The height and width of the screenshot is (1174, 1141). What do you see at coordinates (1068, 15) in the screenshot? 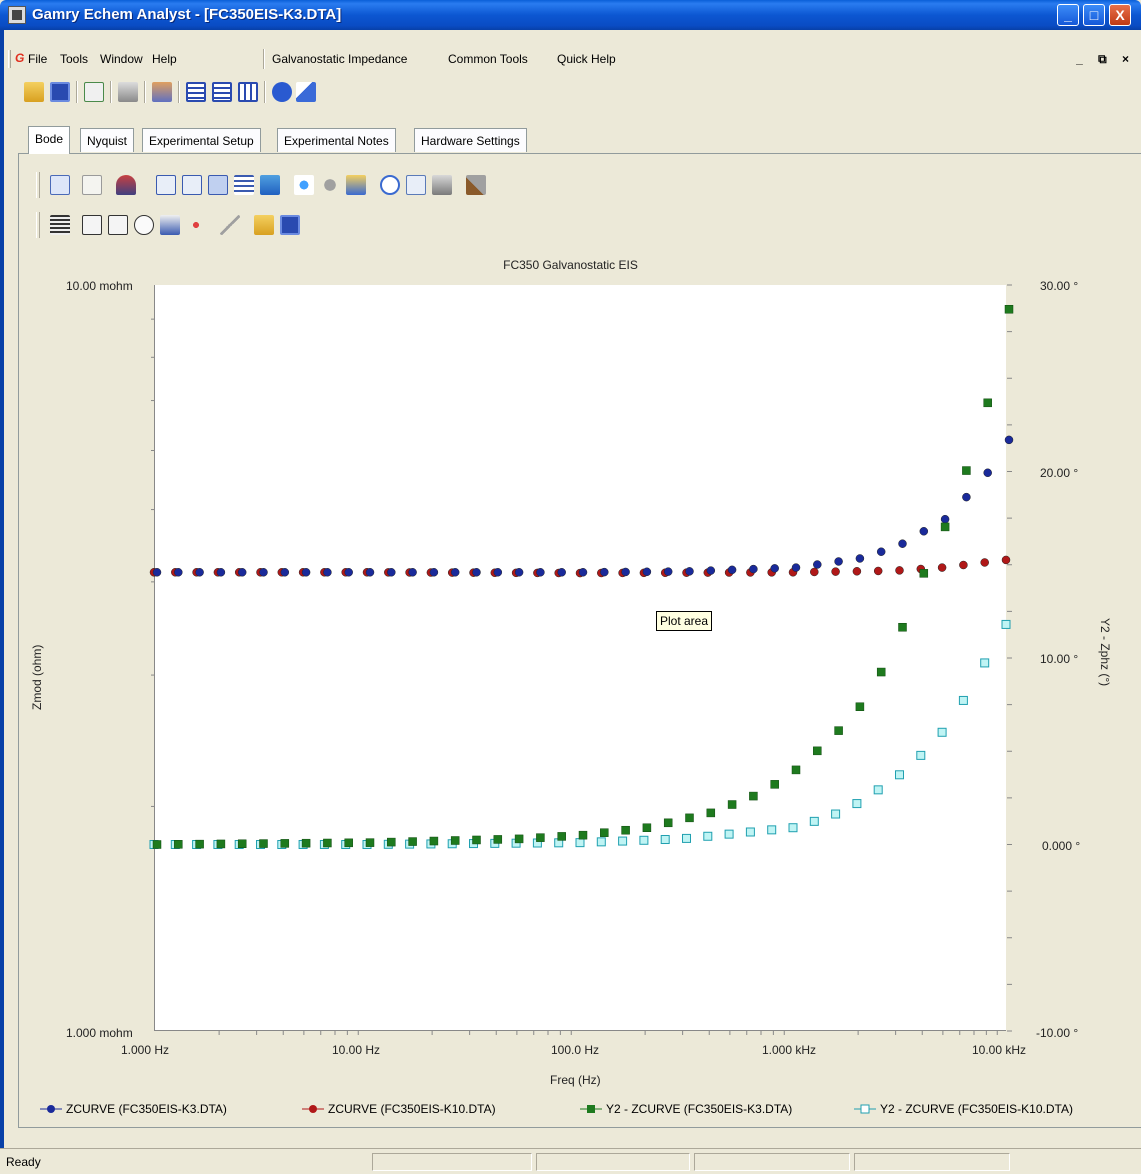
I see `minimize-button: _` at bounding box center [1068, 15].